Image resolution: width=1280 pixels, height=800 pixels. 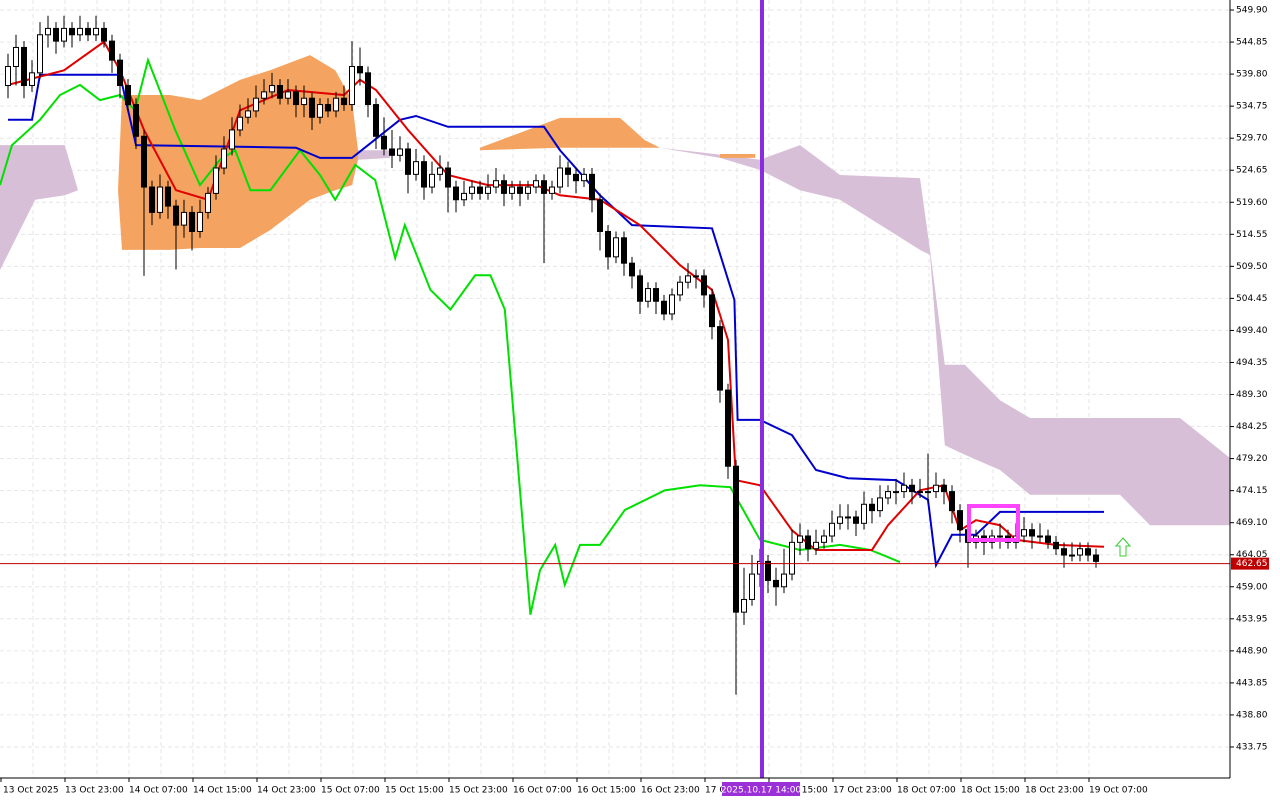 I want to click on x-tick-label: 13 Oct 23:00, so click(x=94, y=791).